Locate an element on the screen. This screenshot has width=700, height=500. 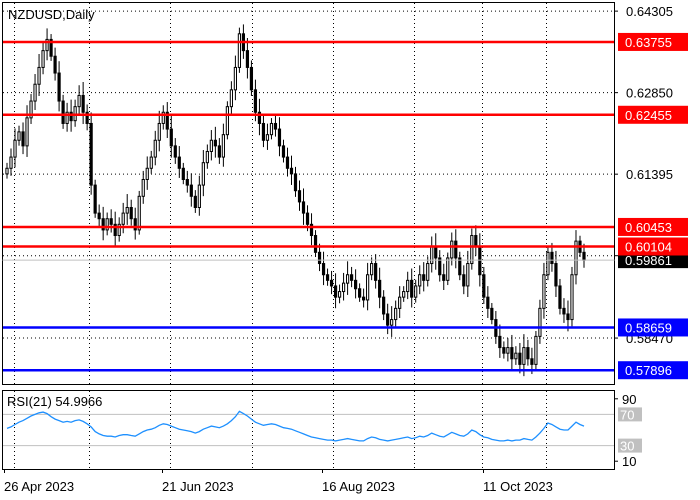
level-tag: 0.62455 is located at coordinates (653, 114).